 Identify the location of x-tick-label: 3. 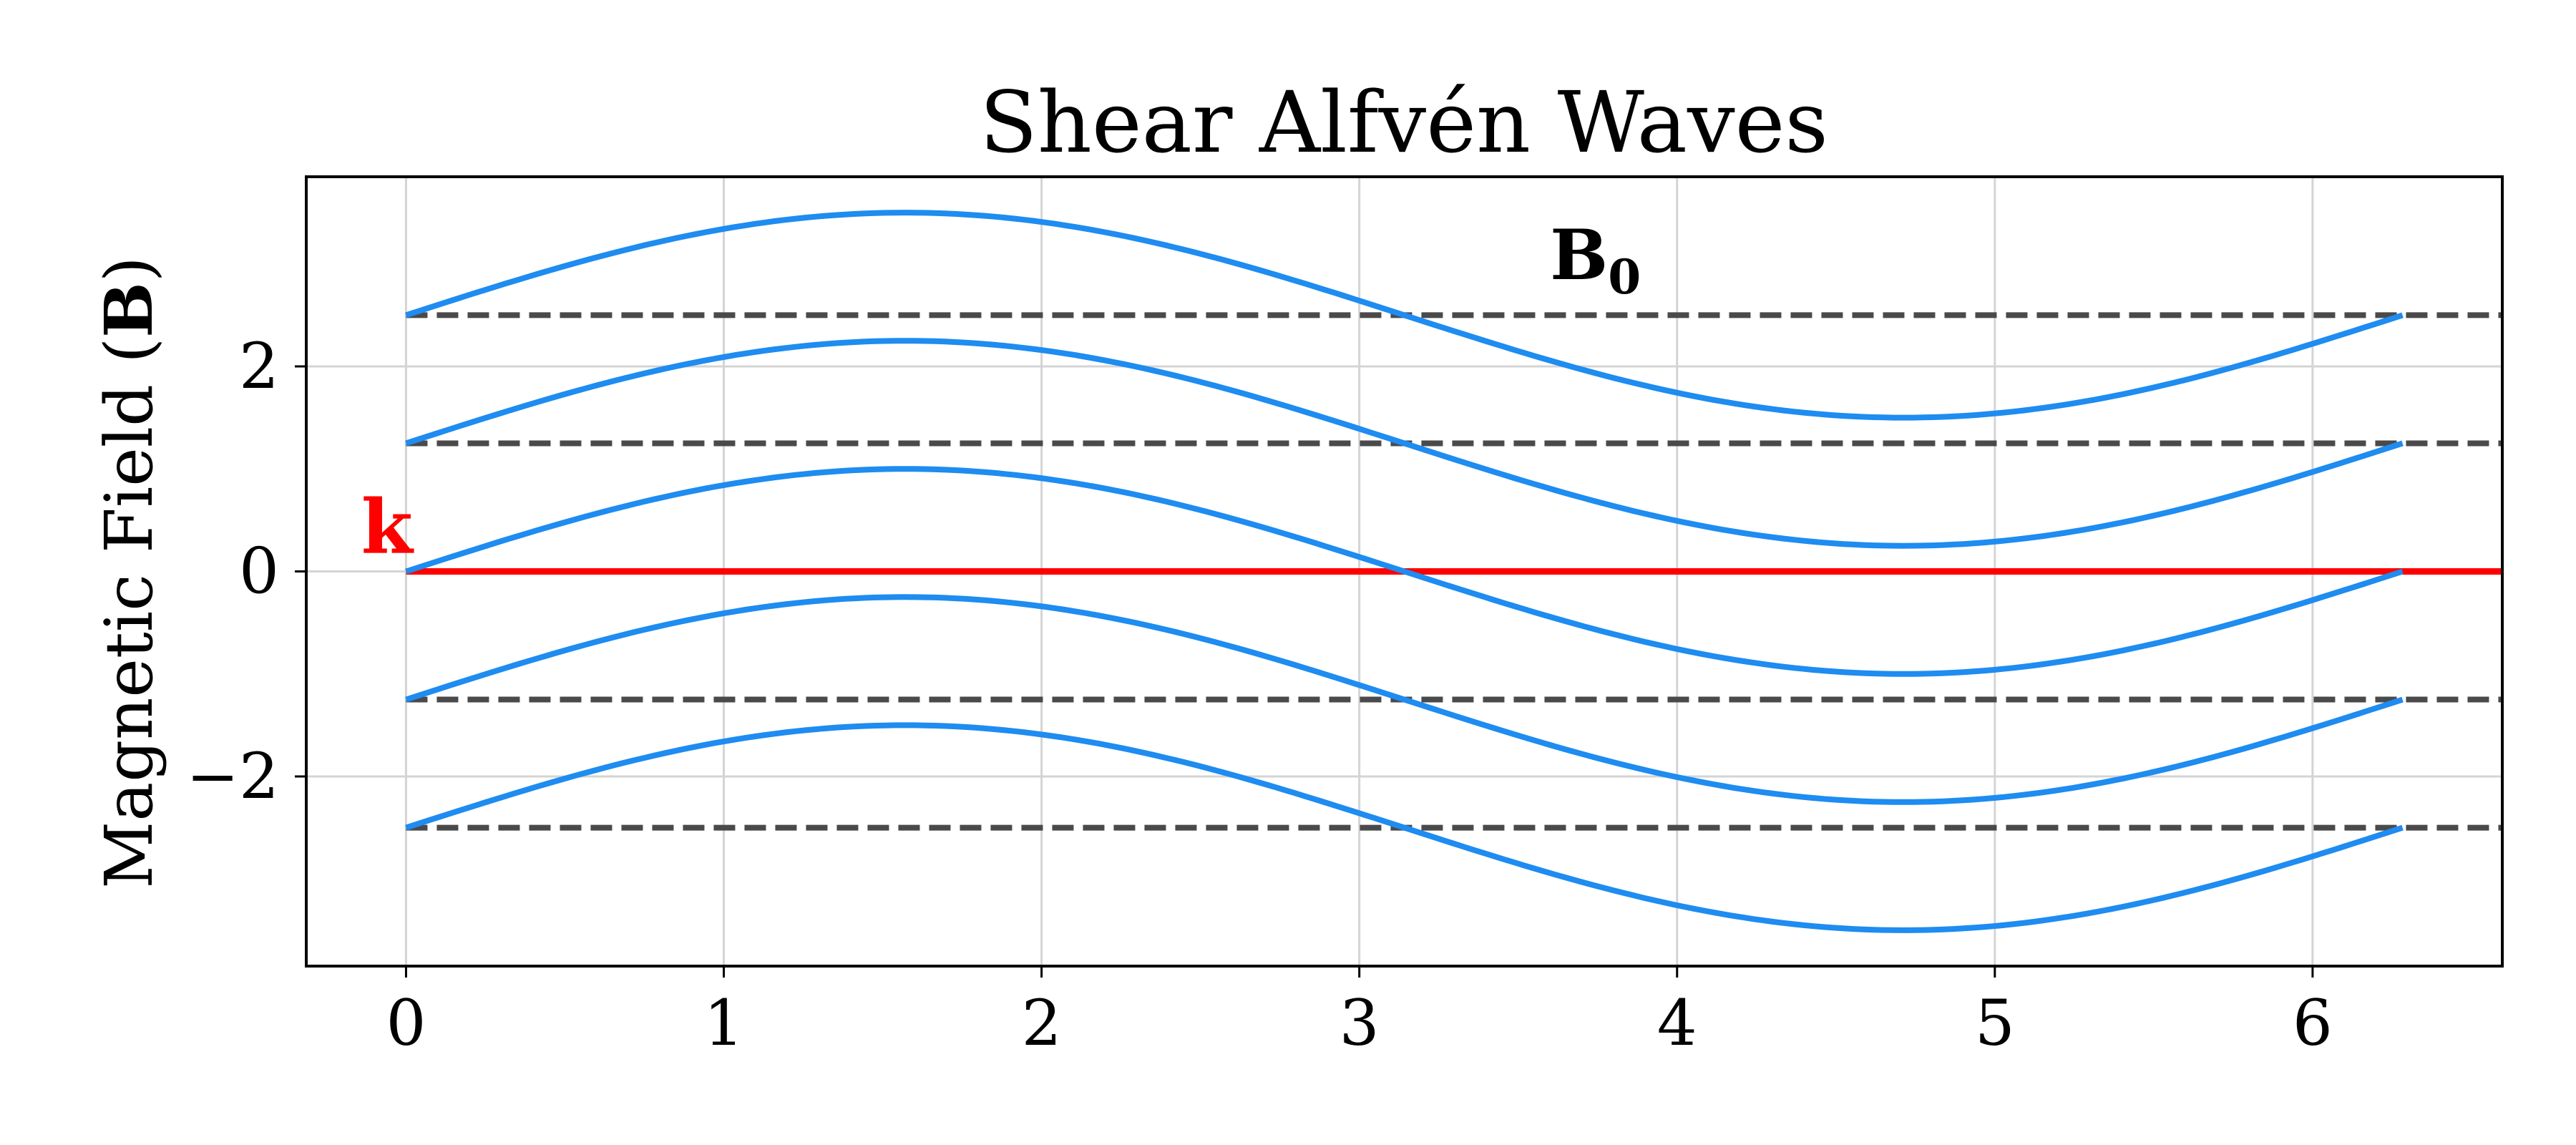
(1360, 1023).